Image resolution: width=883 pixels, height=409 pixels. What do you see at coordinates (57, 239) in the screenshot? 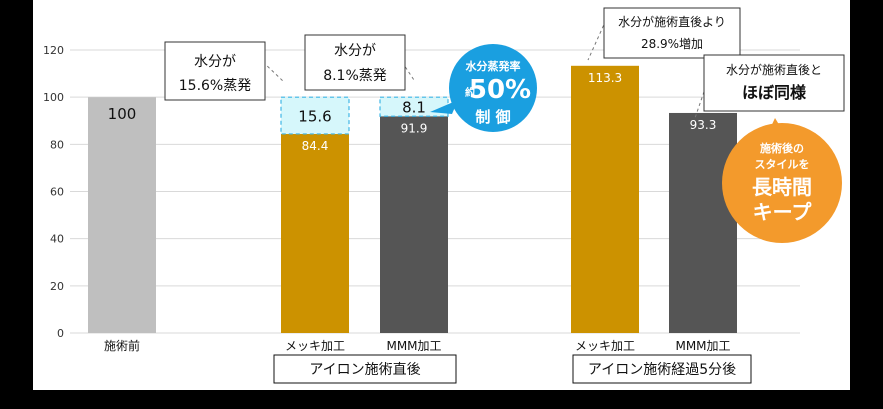
I see `y-tick-label: 40` at bounding box center [57, 239].